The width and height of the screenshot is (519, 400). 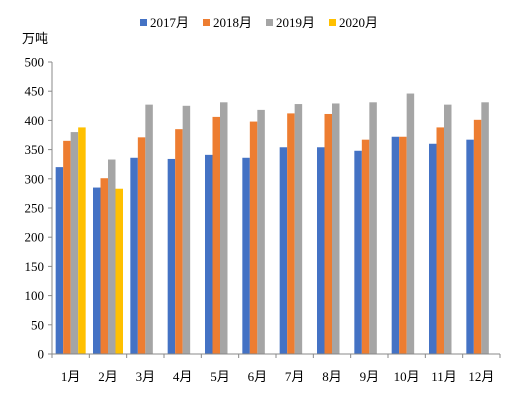 What do you see at coordinates (35, 120) in the screenshot?
I see `y-tick-label: 400` at bounding box center [35, 120].